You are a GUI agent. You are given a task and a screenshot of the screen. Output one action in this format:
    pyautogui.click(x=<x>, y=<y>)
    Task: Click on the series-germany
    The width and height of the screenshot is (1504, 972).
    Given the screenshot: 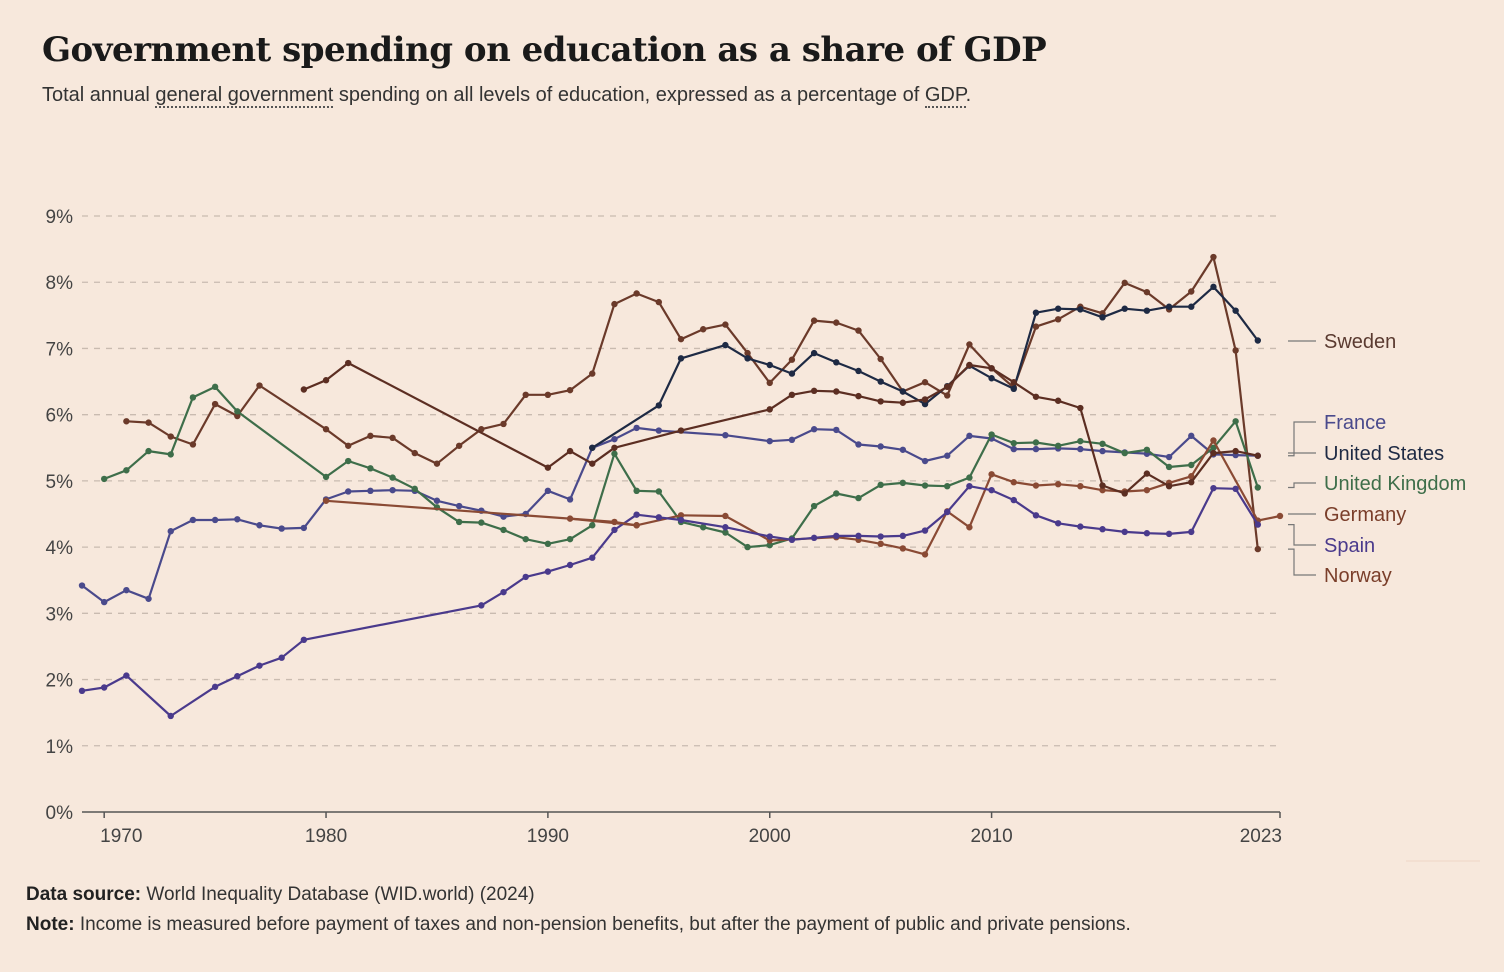 What is the action you would take?
    pyautogui.click(x=925, y=497)
    